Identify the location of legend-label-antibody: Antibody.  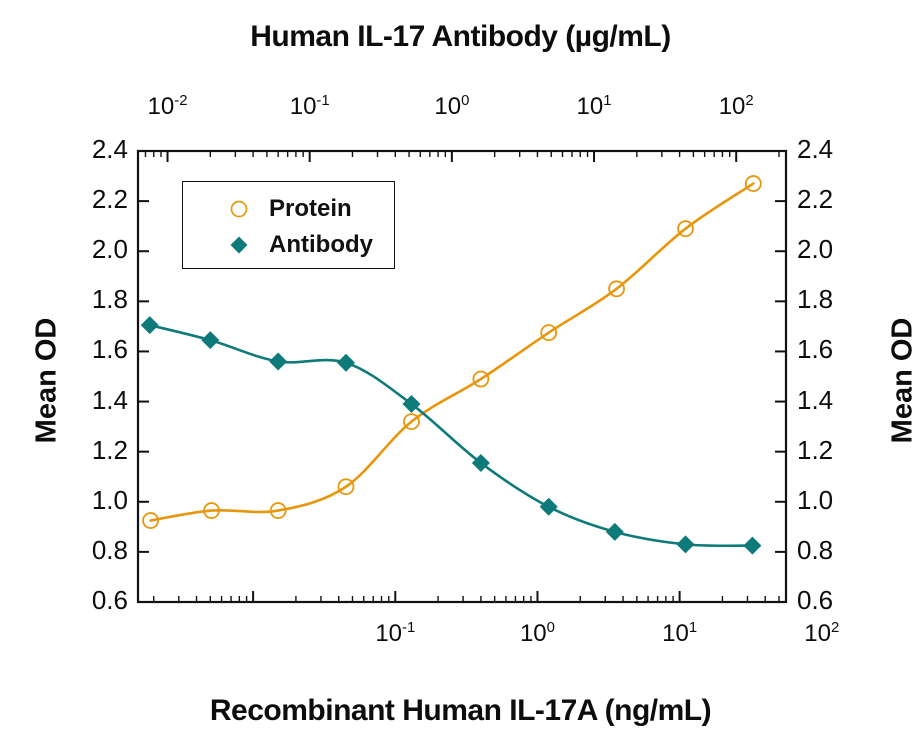
(321, 244).